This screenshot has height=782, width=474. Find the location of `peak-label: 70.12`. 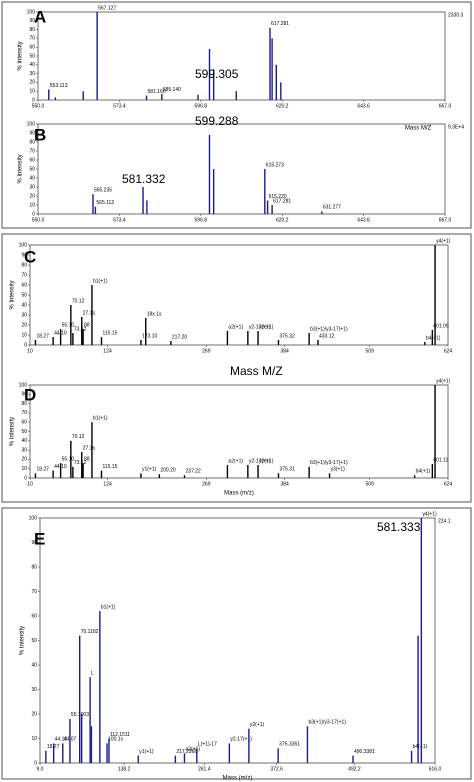

peak-label: 70.12 is located at coordinates (78, 437).